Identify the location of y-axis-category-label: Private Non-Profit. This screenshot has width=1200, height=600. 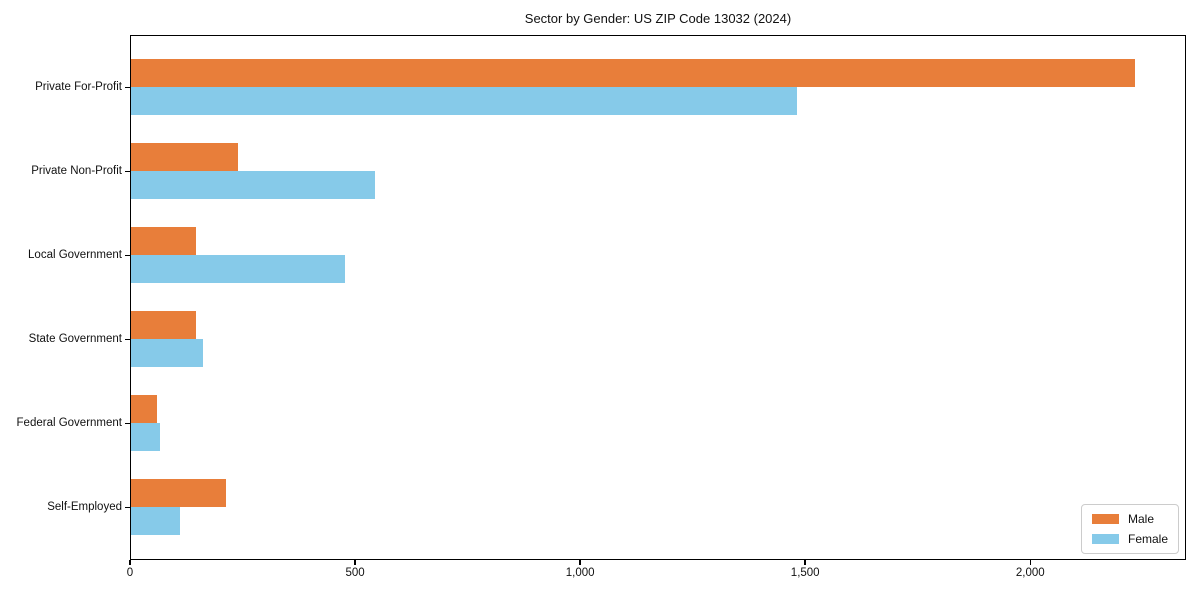
(76, 170).